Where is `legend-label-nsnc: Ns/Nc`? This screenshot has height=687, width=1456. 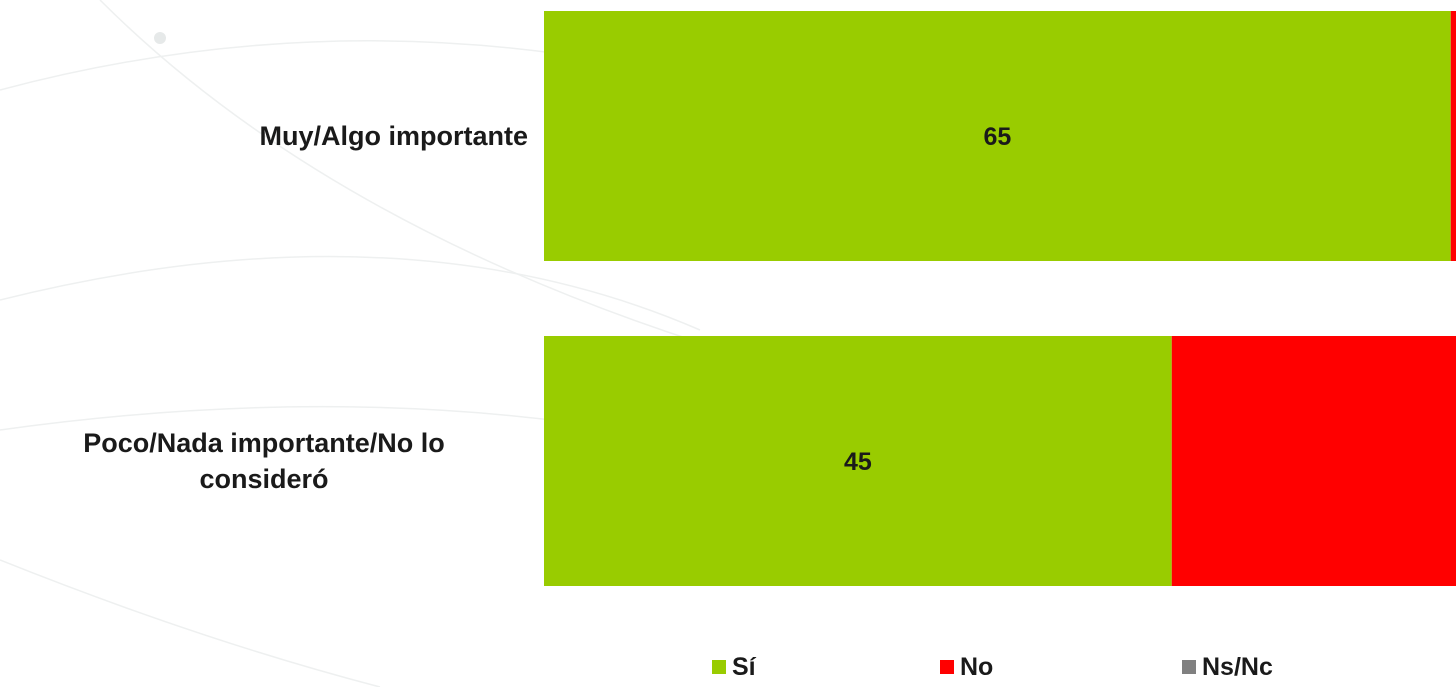 legend-label-nsnc: Ns/Nc is located at coordinates (1237, 666).